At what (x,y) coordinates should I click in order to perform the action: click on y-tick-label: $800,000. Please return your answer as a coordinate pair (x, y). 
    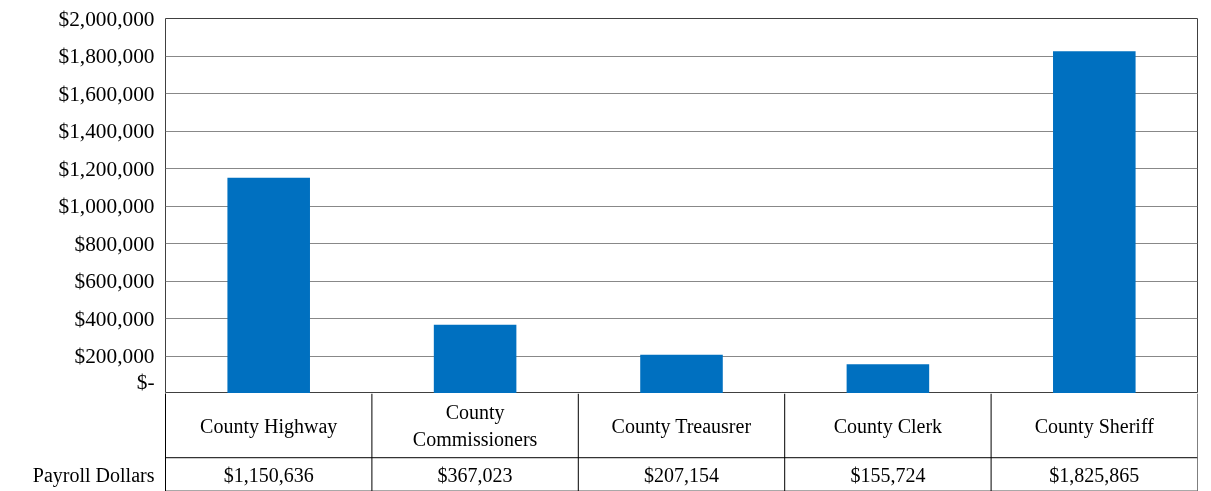
    Looking at the image, I should click on (114, 243).